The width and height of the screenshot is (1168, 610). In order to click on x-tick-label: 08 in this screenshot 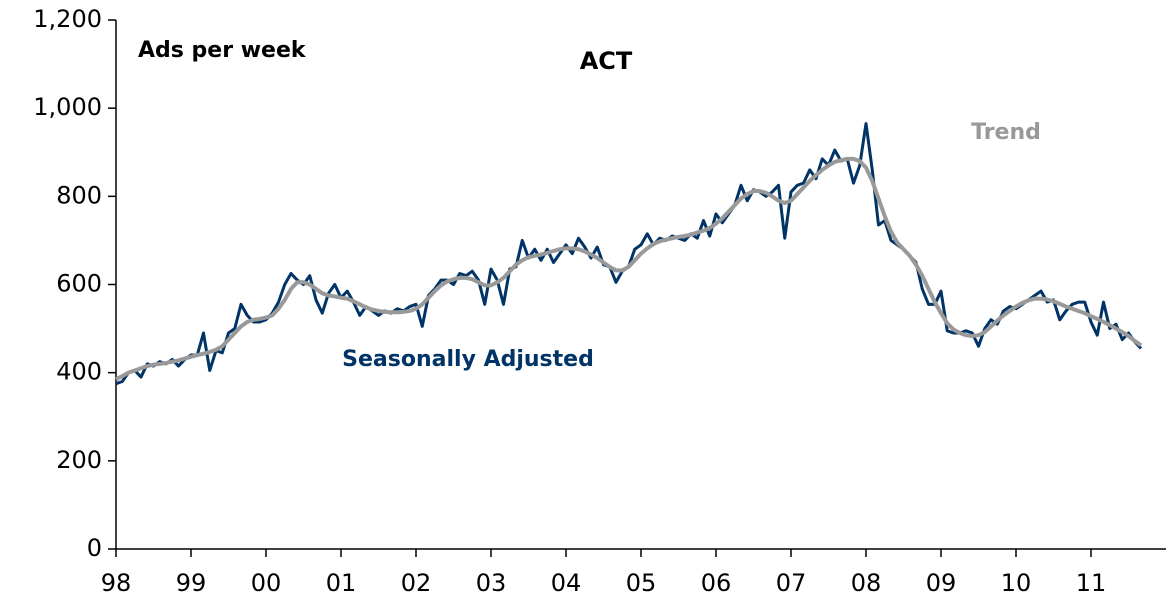, I will do `click(866, 583)`.